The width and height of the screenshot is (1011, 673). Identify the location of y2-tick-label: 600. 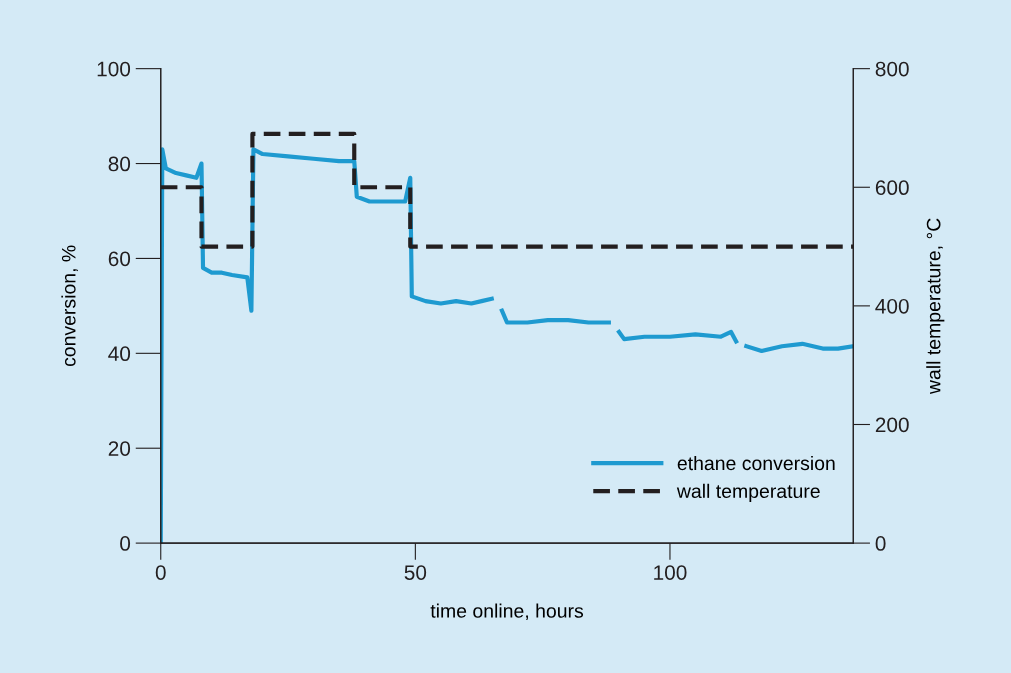
(892, 188).